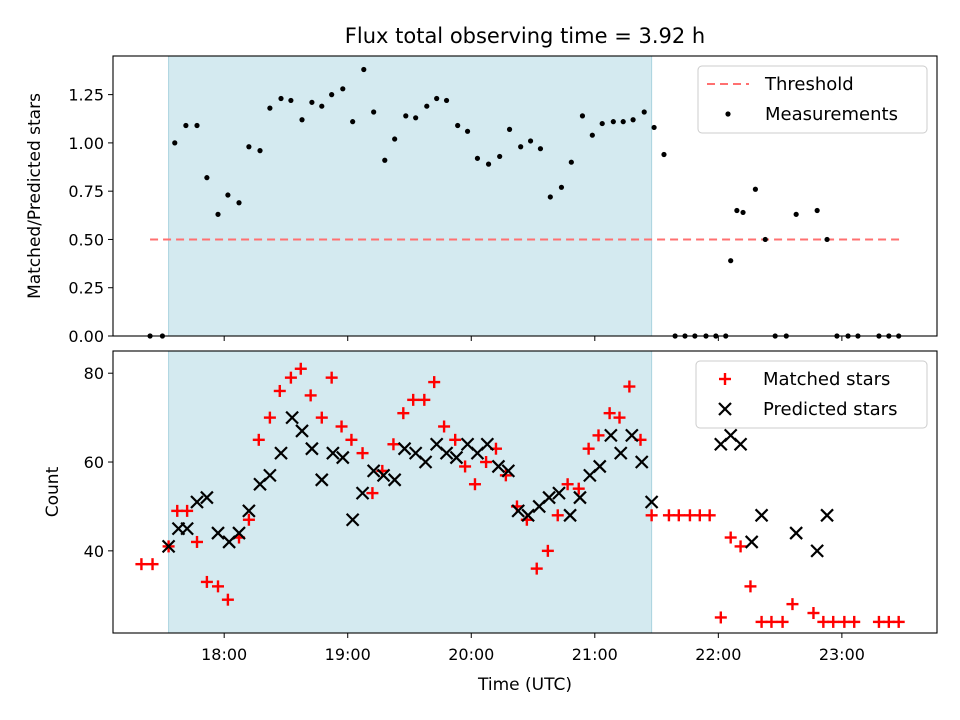  I want to click on y-tick-label: 1.00, so click(86, 143).